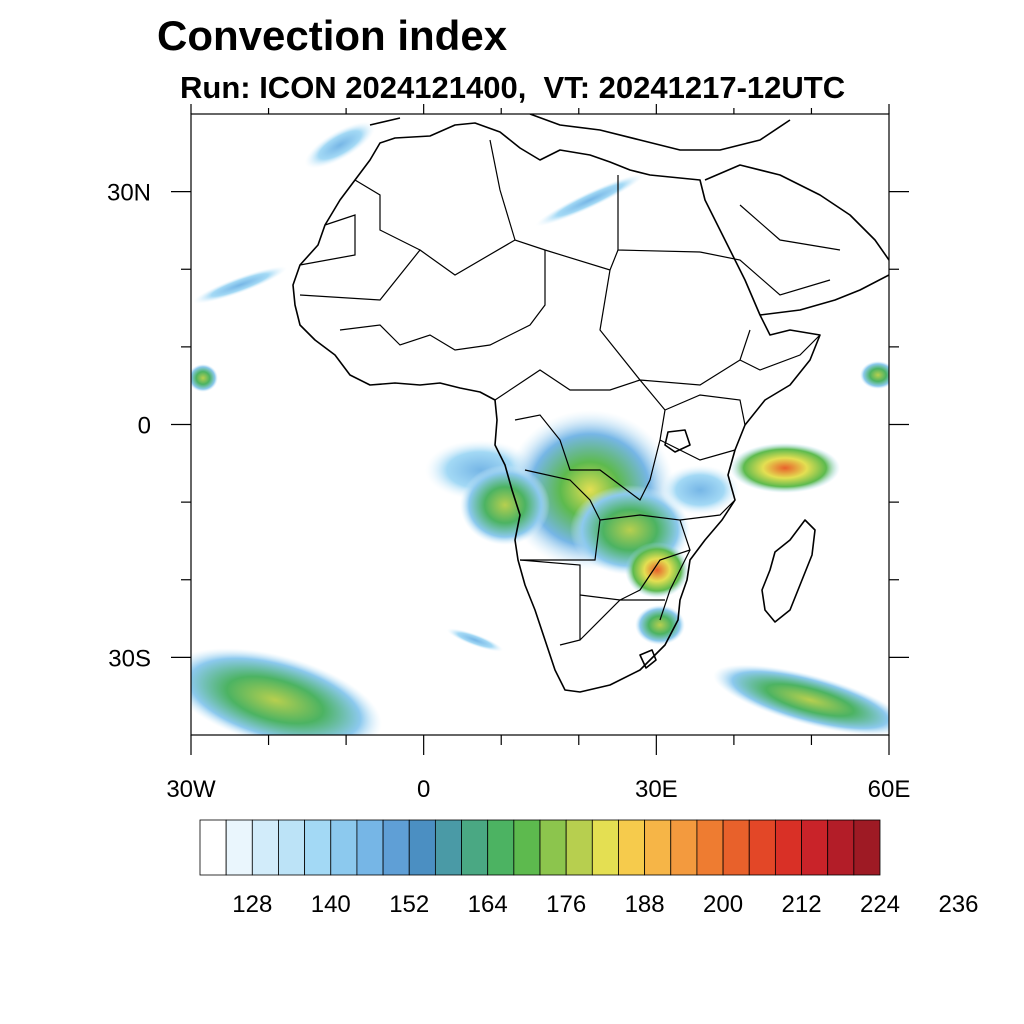 The image size is (1024, 1024). Describe the element at coordinates (566, 904) in the screenshot. I see `colorbar-label: 176` at that location.